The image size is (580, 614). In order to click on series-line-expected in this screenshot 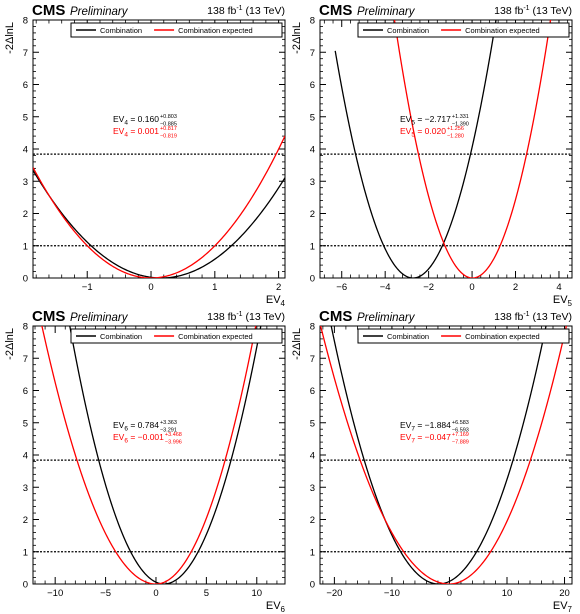, I will do `click(472, 149)`.